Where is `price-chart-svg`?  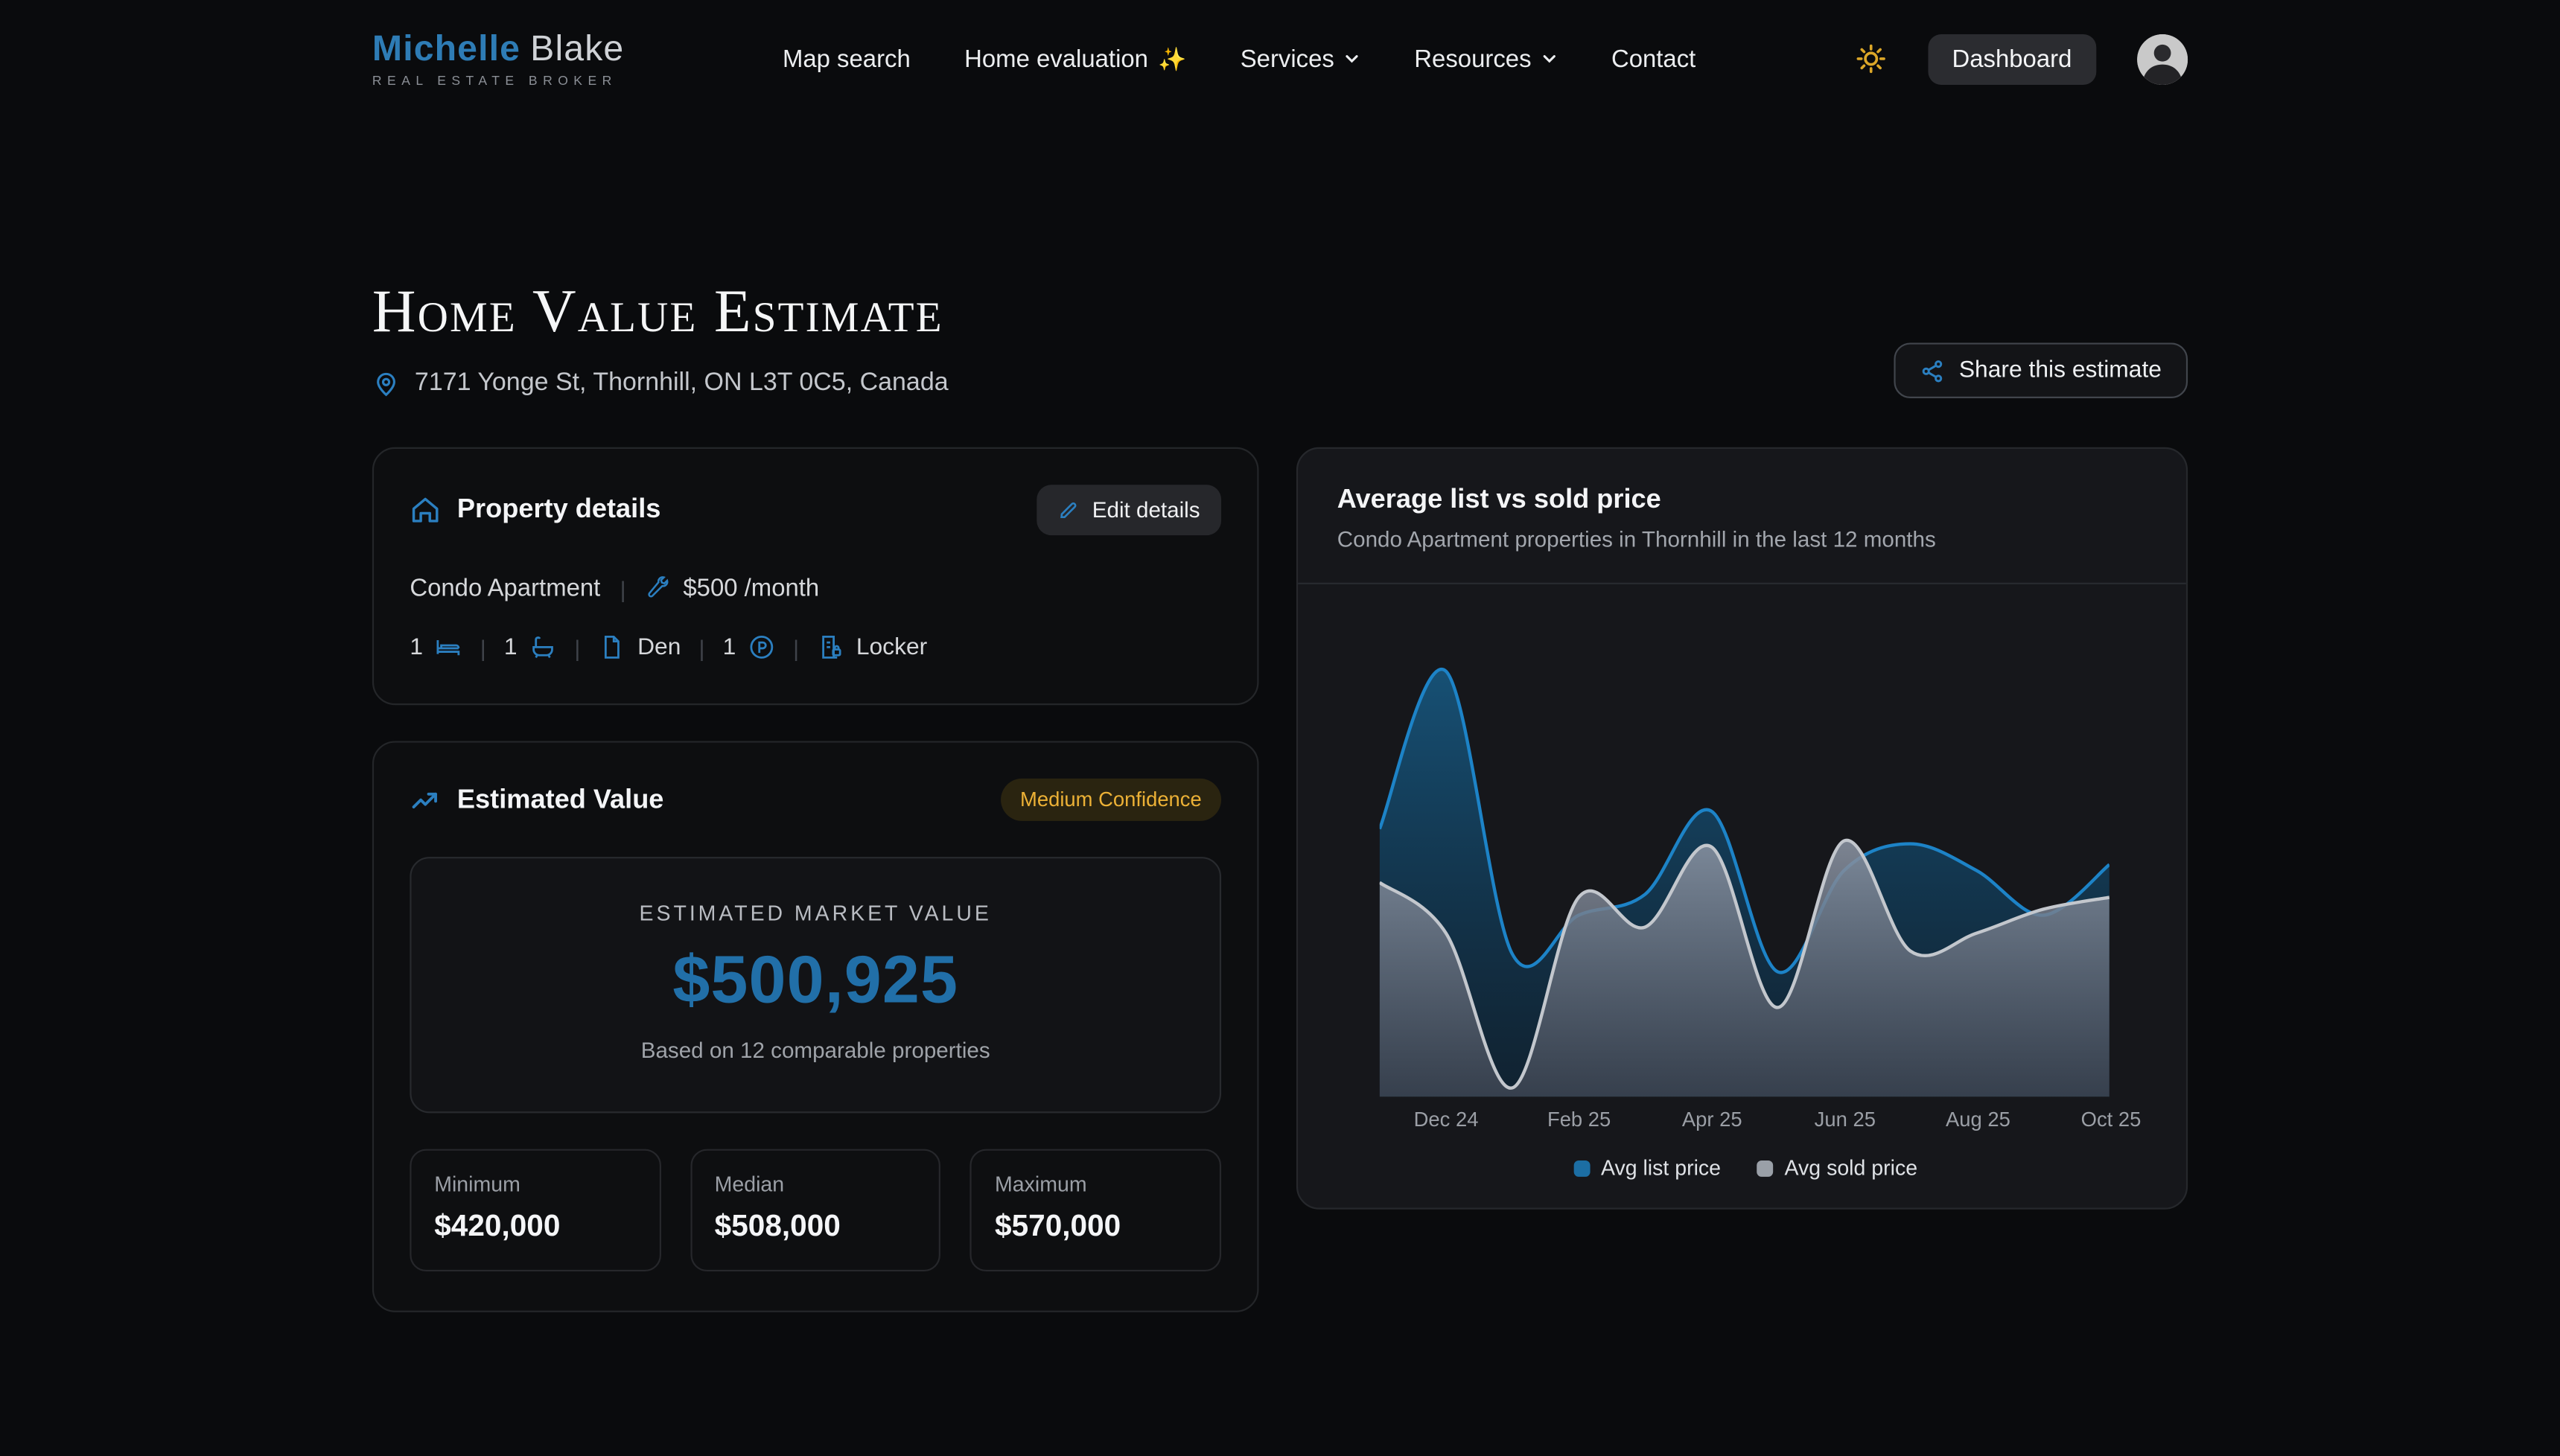
price-chart-svg is located at coordinates (1744, 844).